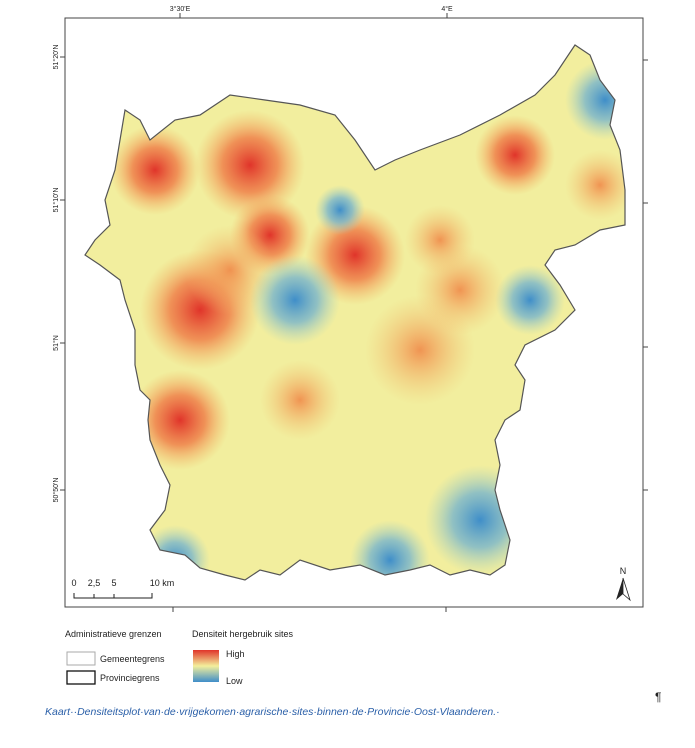  Describe the element at coordinates (123, 588) in the screenshot. I see `scale-bar: 0 2,5 5 10 km` at that location.